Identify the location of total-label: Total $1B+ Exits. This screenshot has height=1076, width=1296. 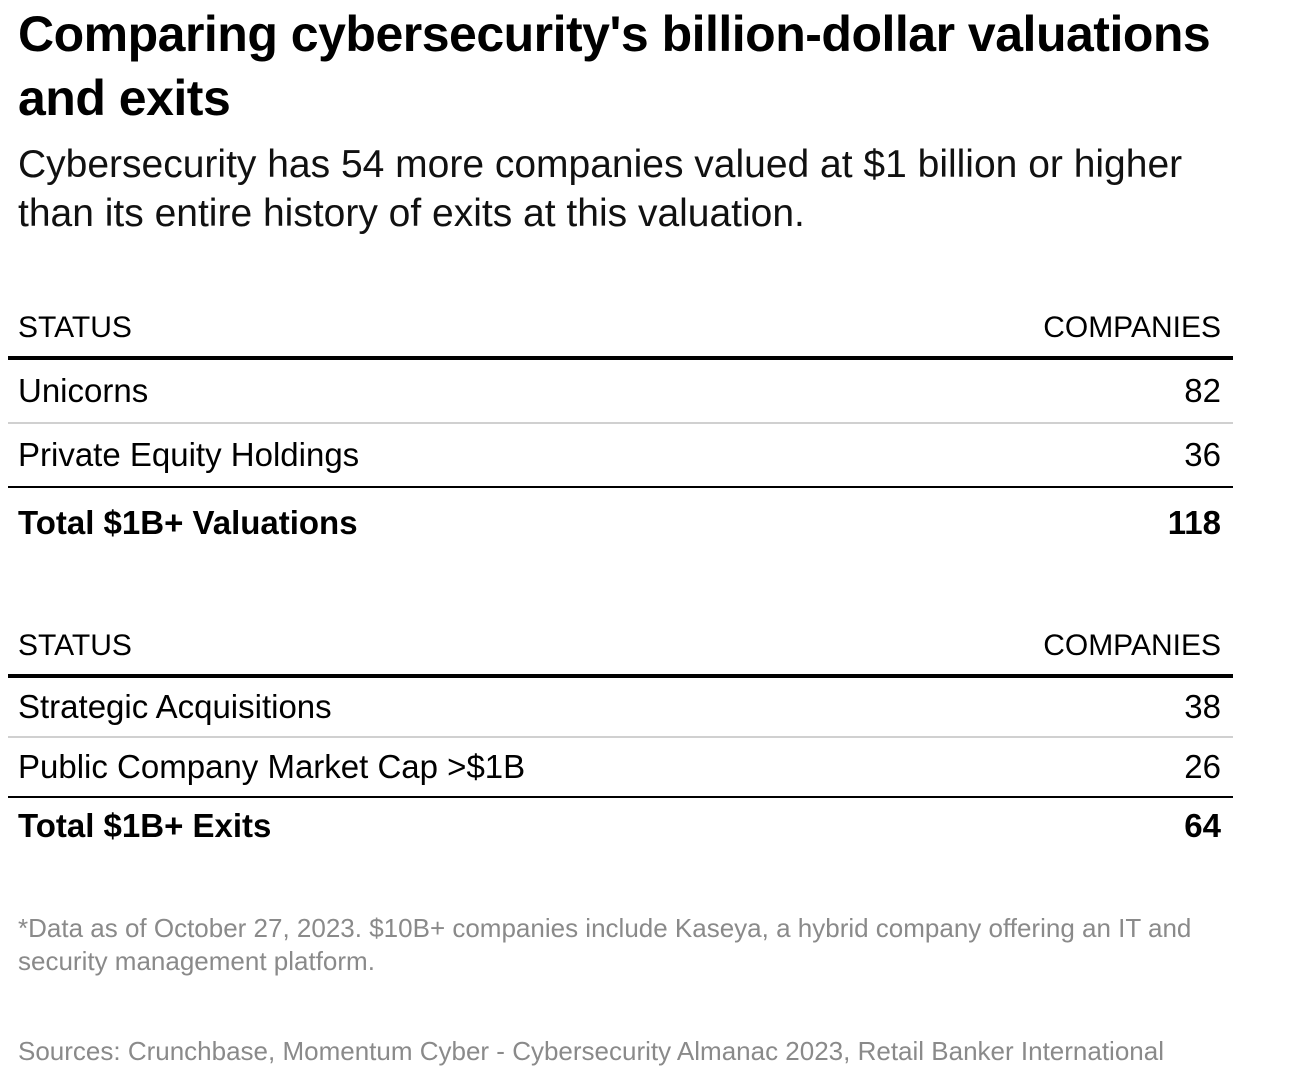
(145, 825).